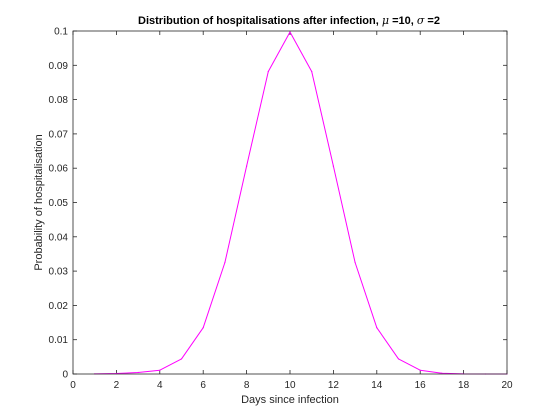 The height and width of the screenshot is (420, 560). What do you see at coordinates (385, 20) in the screenshot?
I see `title-mu-symbol: μ` at bounding box center [385, 20].